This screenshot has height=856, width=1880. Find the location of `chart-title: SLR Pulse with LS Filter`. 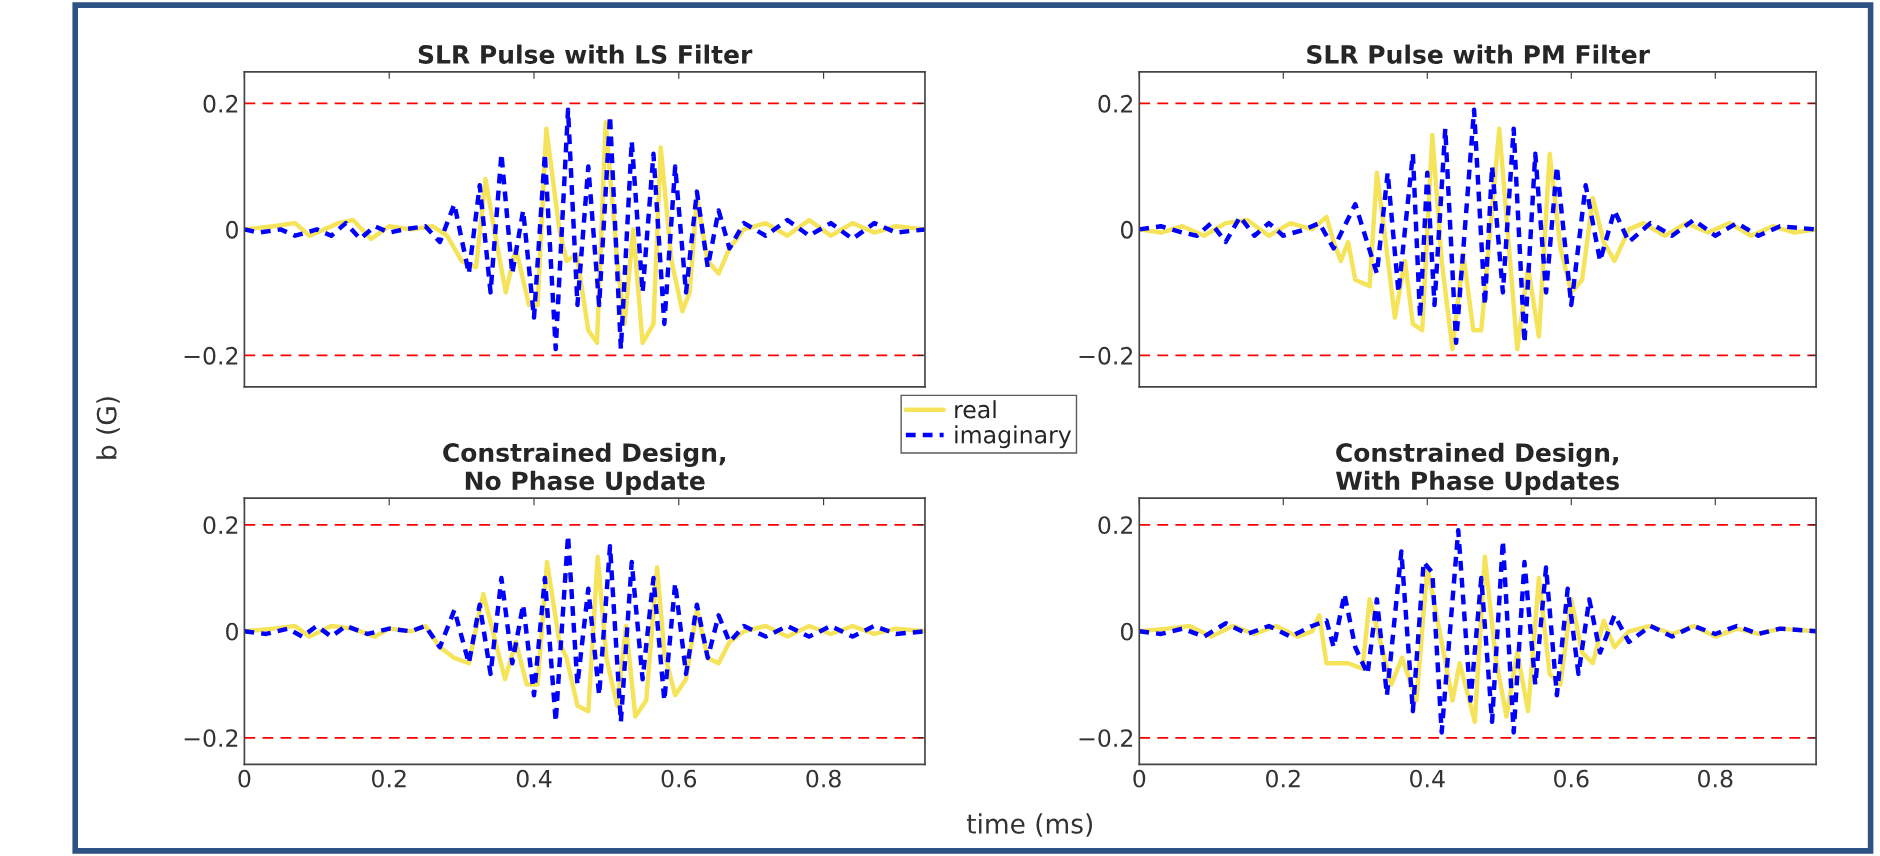

chart-title: SLR Pulse with LS Filter is located at coordinates (585, 54).